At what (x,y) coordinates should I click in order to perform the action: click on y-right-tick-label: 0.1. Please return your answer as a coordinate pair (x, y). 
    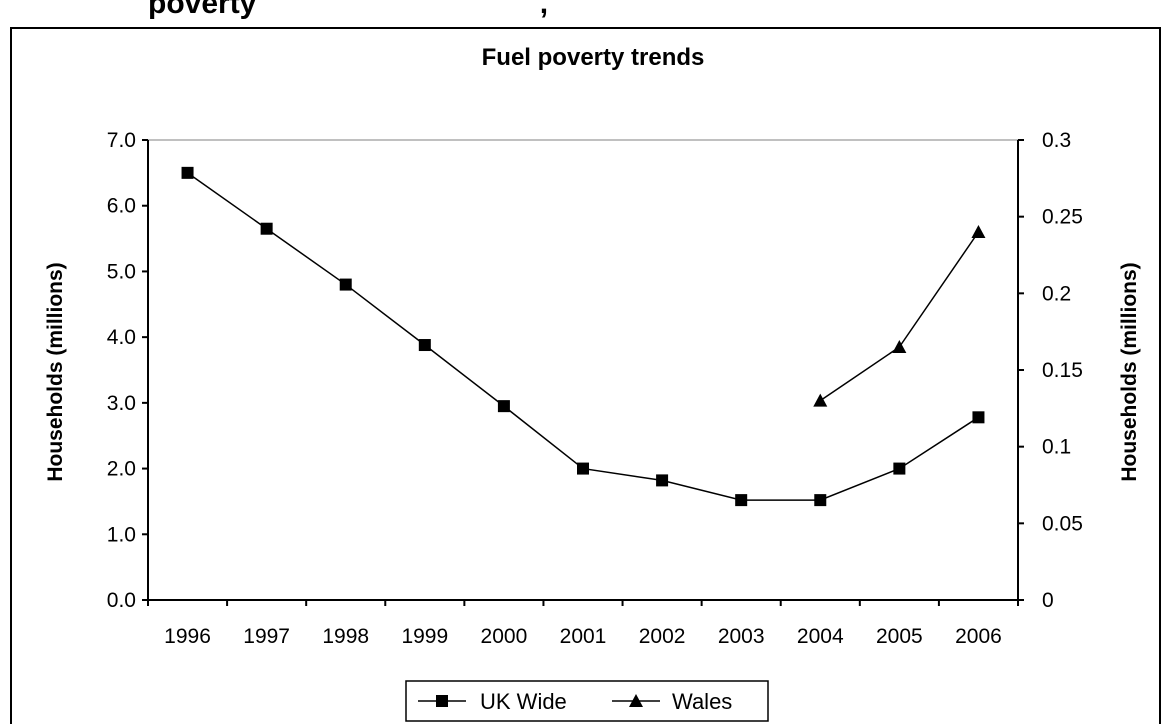
    Looking at the image, I should click on (1056, 447).